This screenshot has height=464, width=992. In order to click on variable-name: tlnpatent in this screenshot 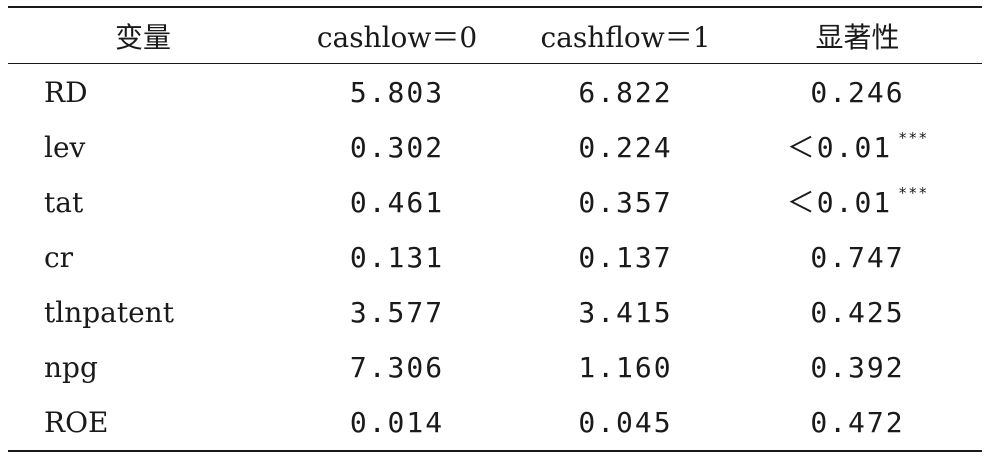, I will do `click(109, 312)`.